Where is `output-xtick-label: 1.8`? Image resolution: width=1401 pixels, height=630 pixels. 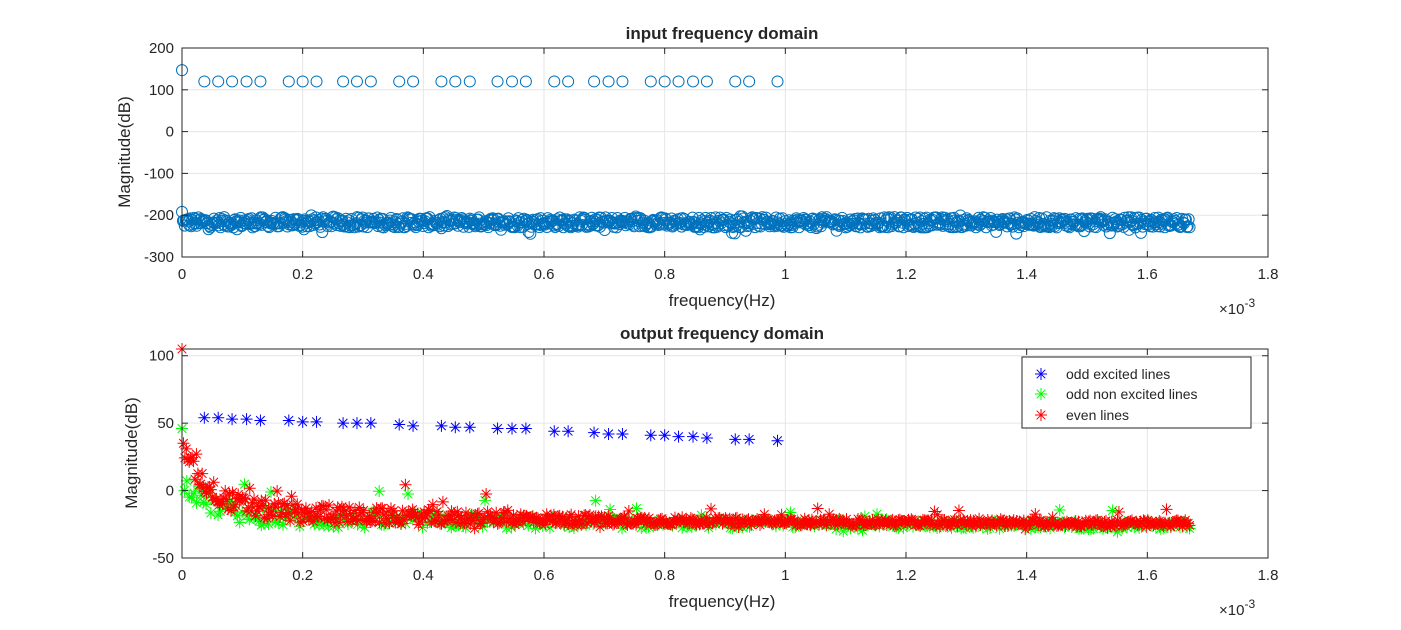 output-xtick-label: 1.8 is located at coordinates (1268, 575).